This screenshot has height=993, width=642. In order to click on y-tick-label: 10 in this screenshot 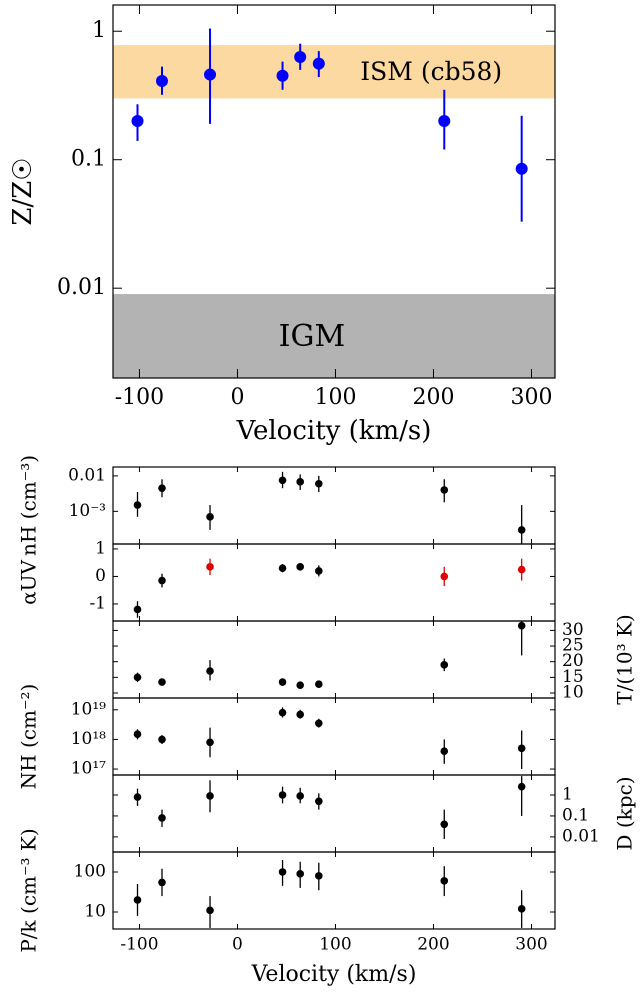, I will do `click(573, 692)`.